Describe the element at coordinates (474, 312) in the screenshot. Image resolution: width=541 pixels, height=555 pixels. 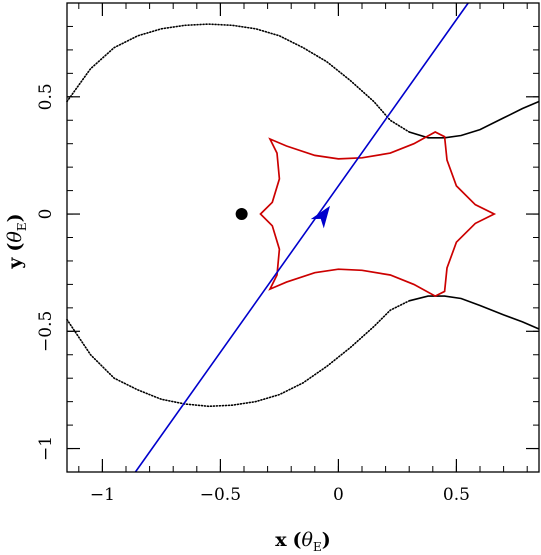
I see `critical-curve-lower-solid` at that location.